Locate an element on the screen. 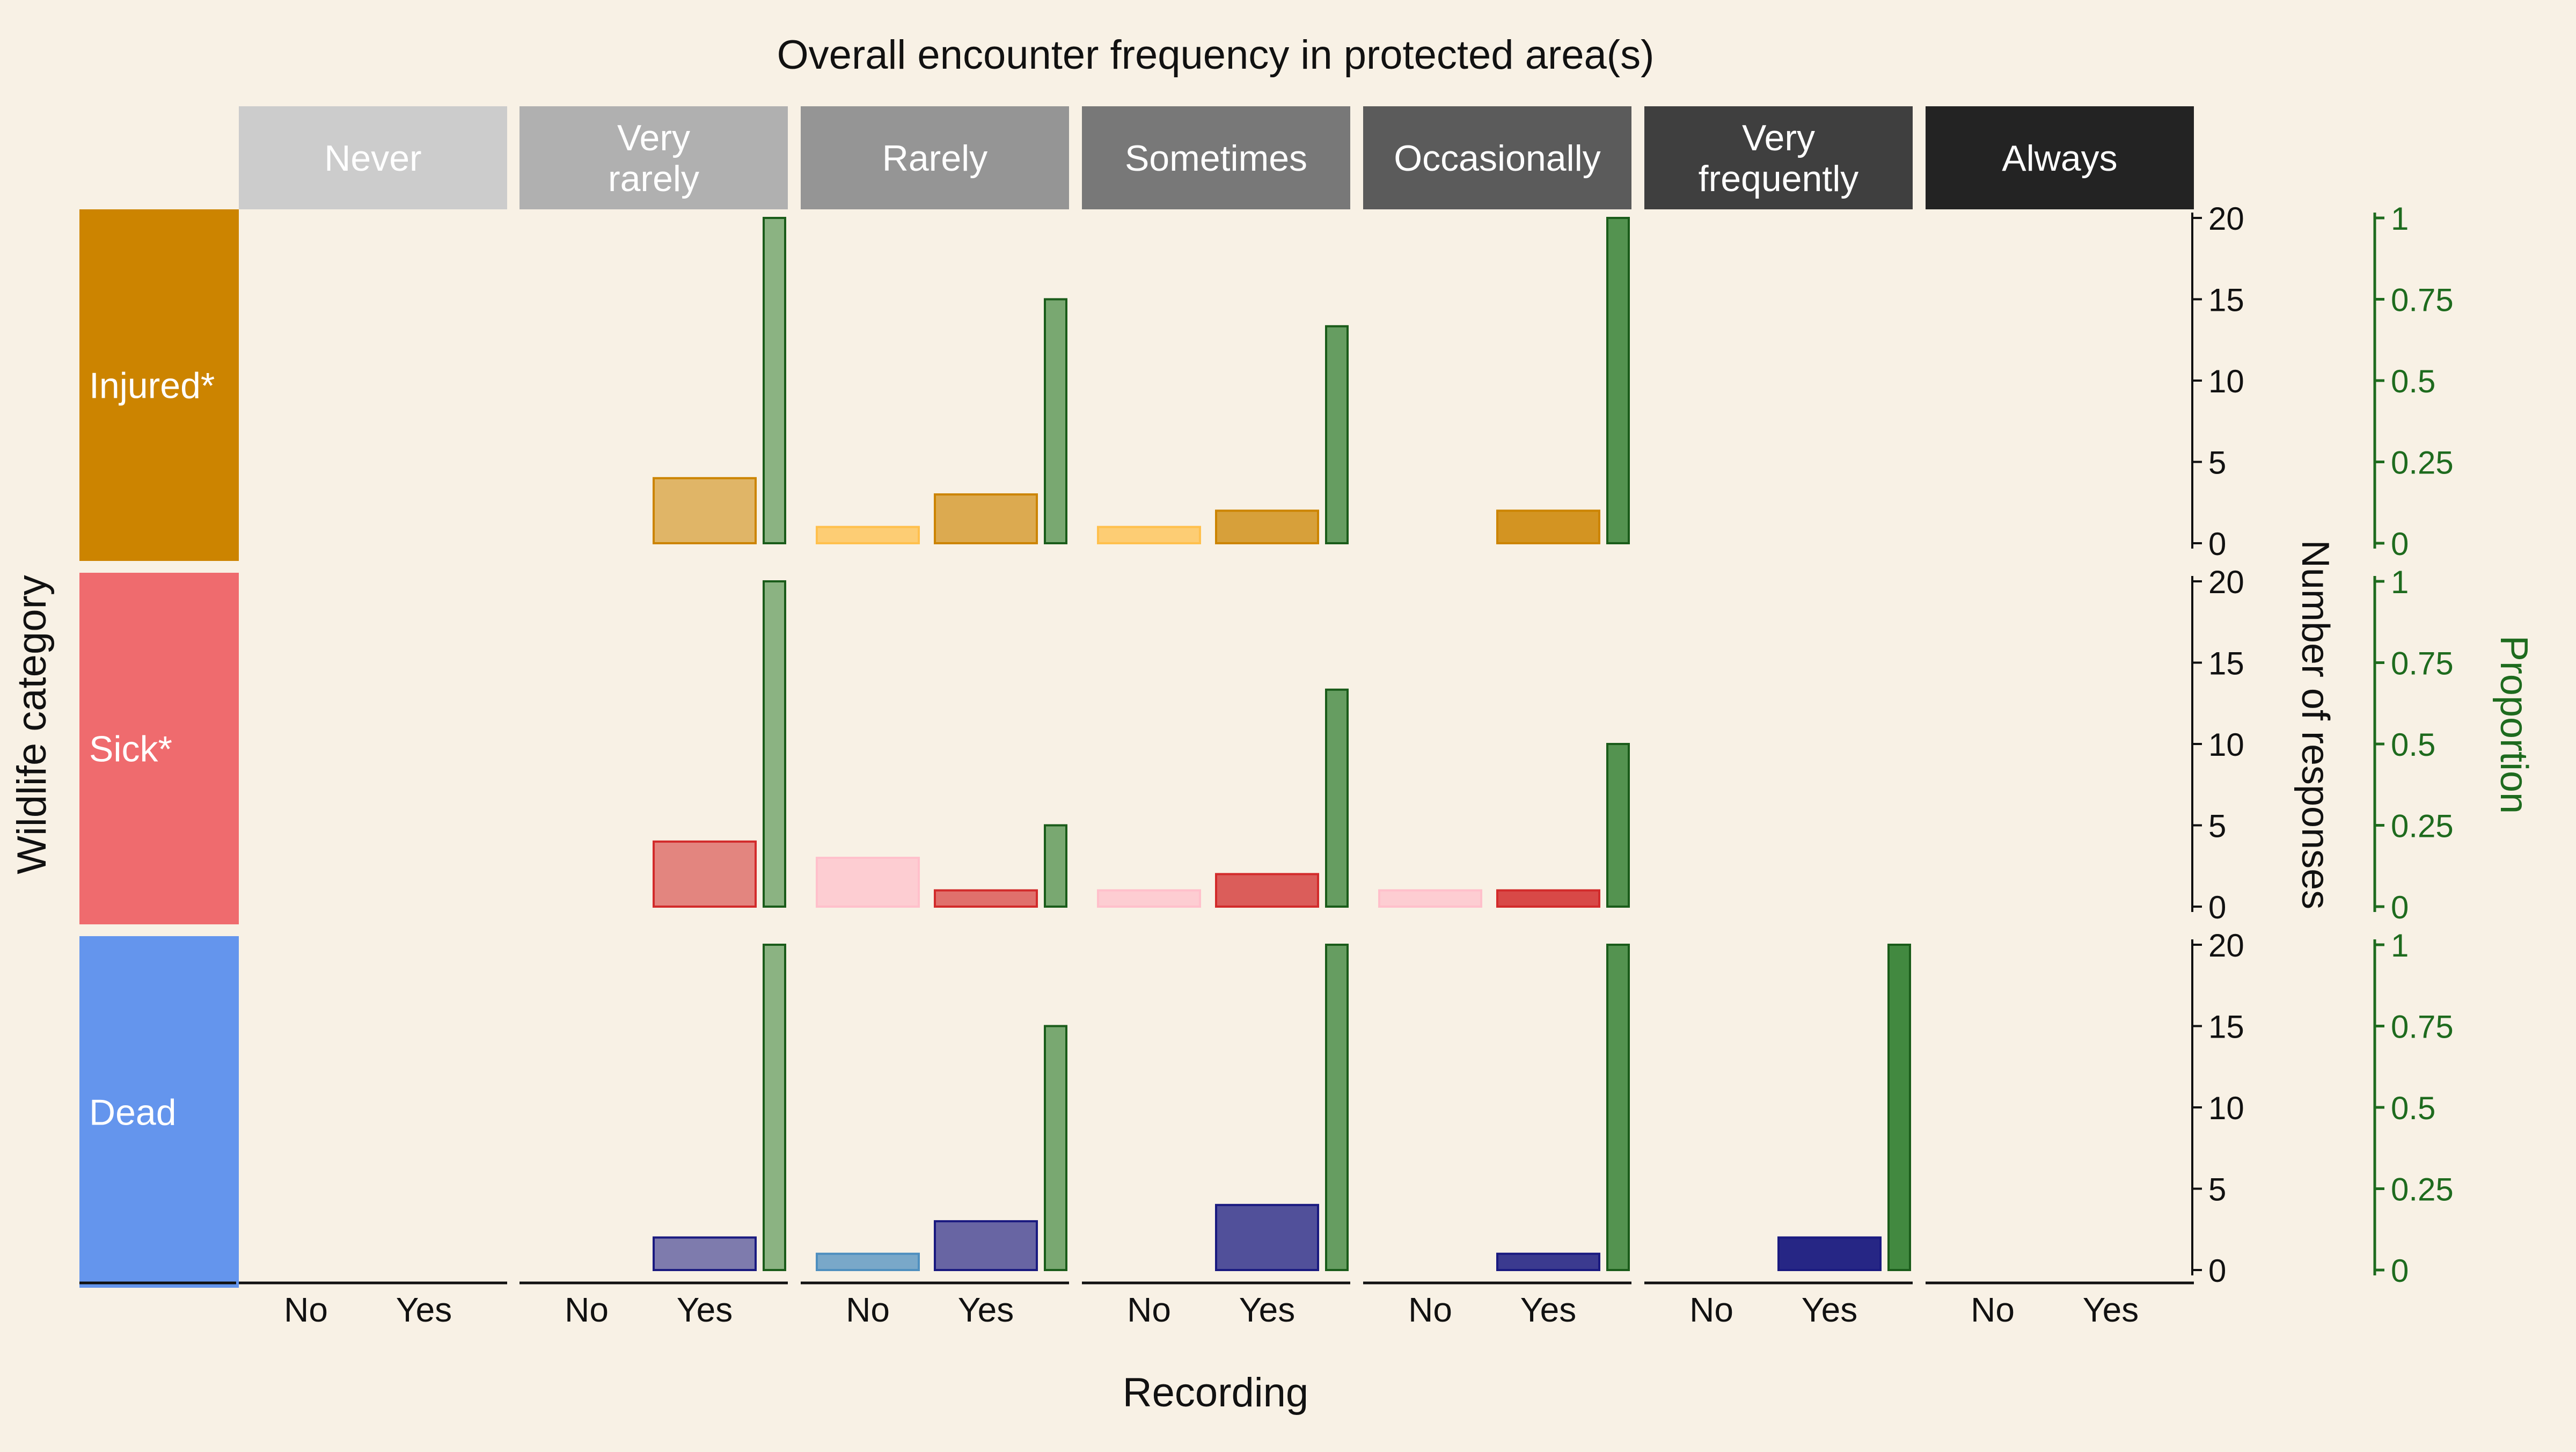 This screenshot has width=2576, height=1452. column-strip-label: Occasionally is located at coordinates (1497, 158).